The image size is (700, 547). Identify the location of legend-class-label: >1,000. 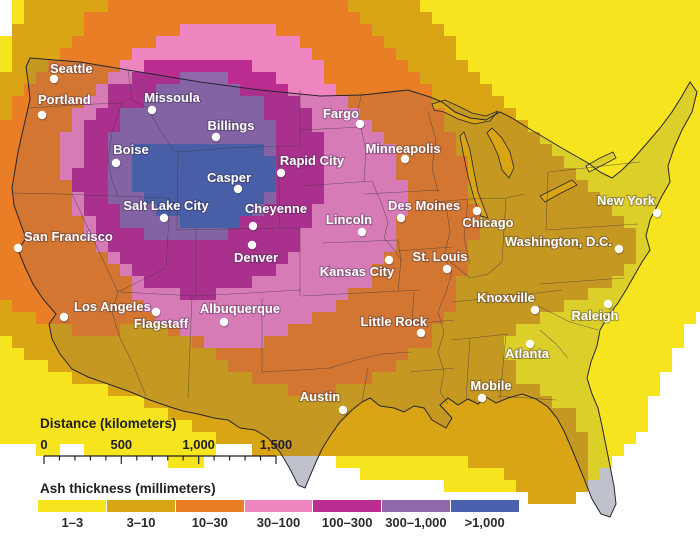
(484, 522).